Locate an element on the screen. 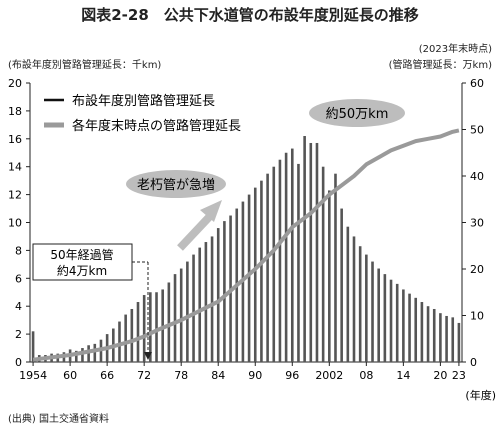  legend-line-label: 各年度末時点の管路管理延長 is located at coordinates (156, 126).